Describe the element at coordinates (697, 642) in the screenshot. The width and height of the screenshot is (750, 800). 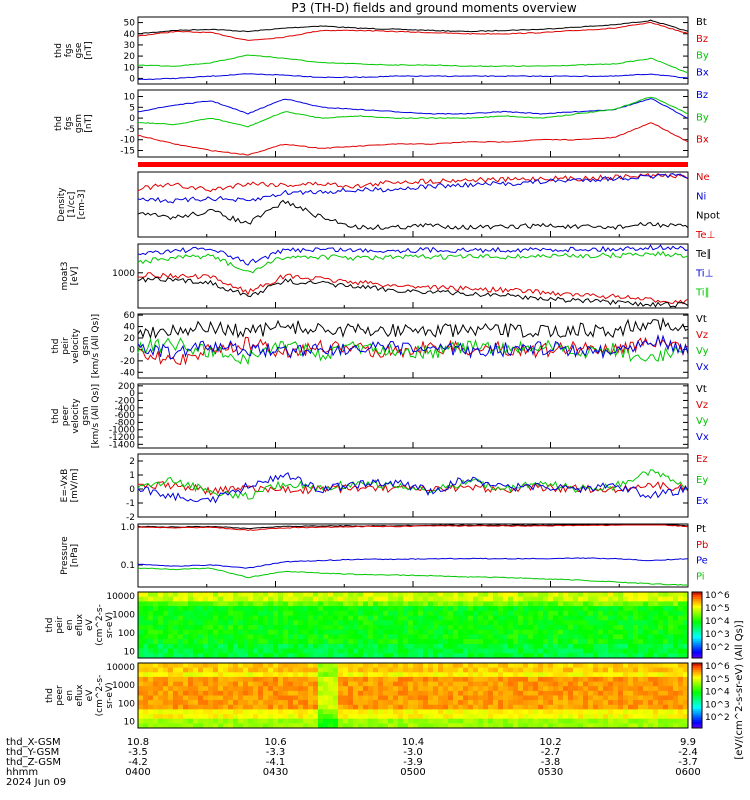
I see `colorbar-step` at that location.